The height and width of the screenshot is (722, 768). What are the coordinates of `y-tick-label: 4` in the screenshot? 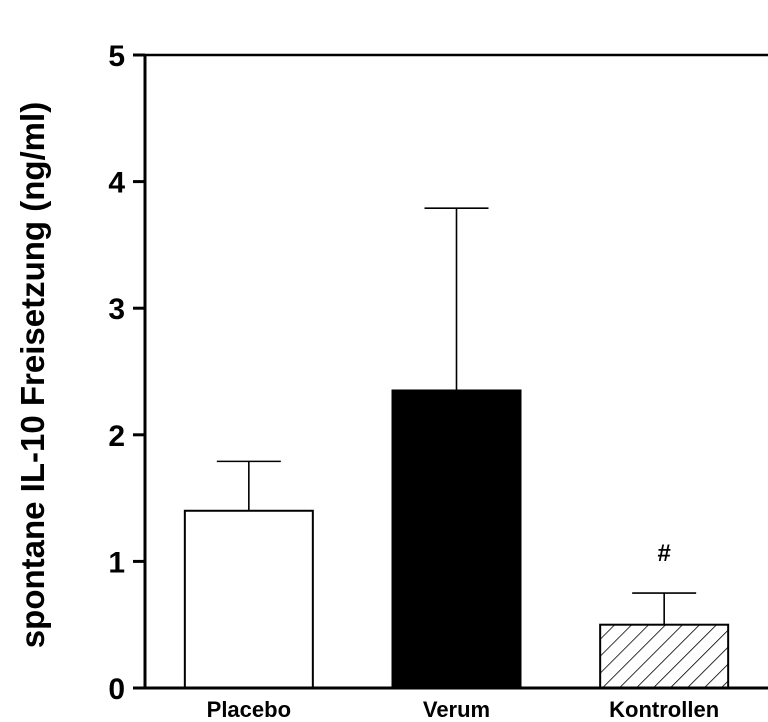 It's located at (116, 183).